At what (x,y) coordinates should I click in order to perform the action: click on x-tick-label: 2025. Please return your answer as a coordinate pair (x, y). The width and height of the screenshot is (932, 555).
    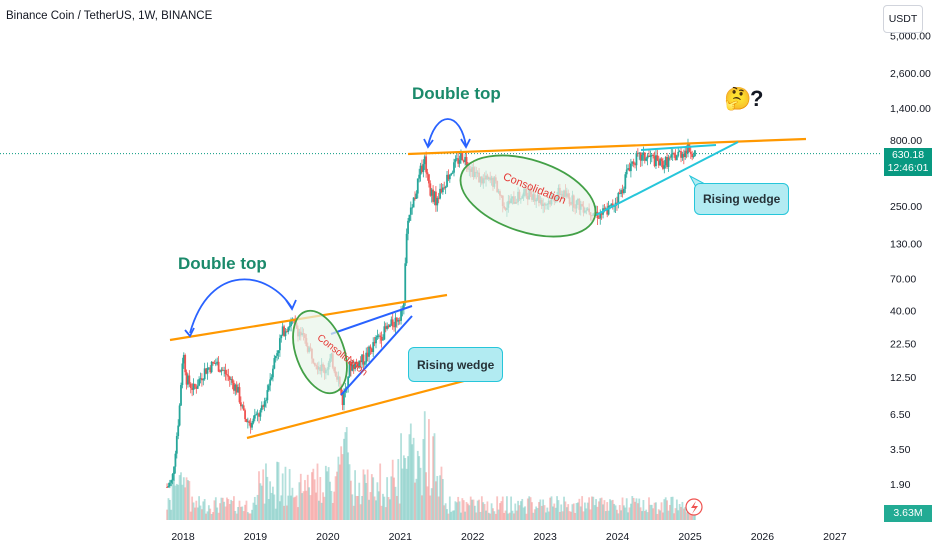
    Looking at the image, I should click on (690, 537).